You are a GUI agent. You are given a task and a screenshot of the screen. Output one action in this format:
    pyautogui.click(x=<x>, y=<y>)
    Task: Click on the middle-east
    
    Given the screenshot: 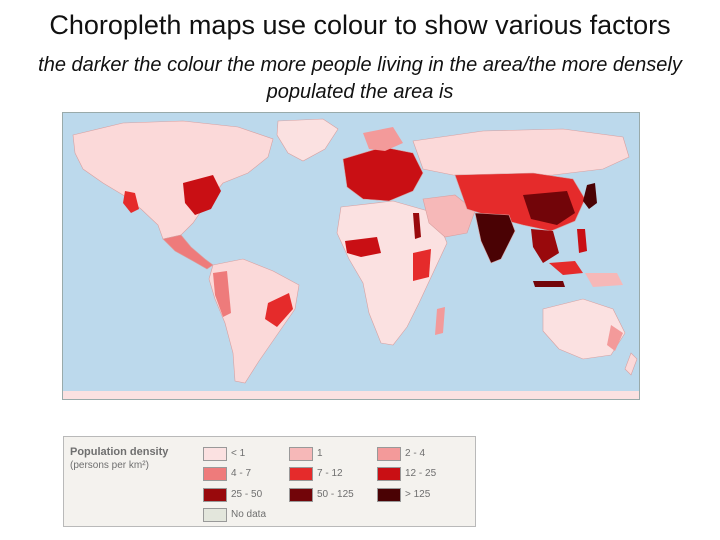 What is the action you would take?
    pyautogui.click(x=449, y=216)
    